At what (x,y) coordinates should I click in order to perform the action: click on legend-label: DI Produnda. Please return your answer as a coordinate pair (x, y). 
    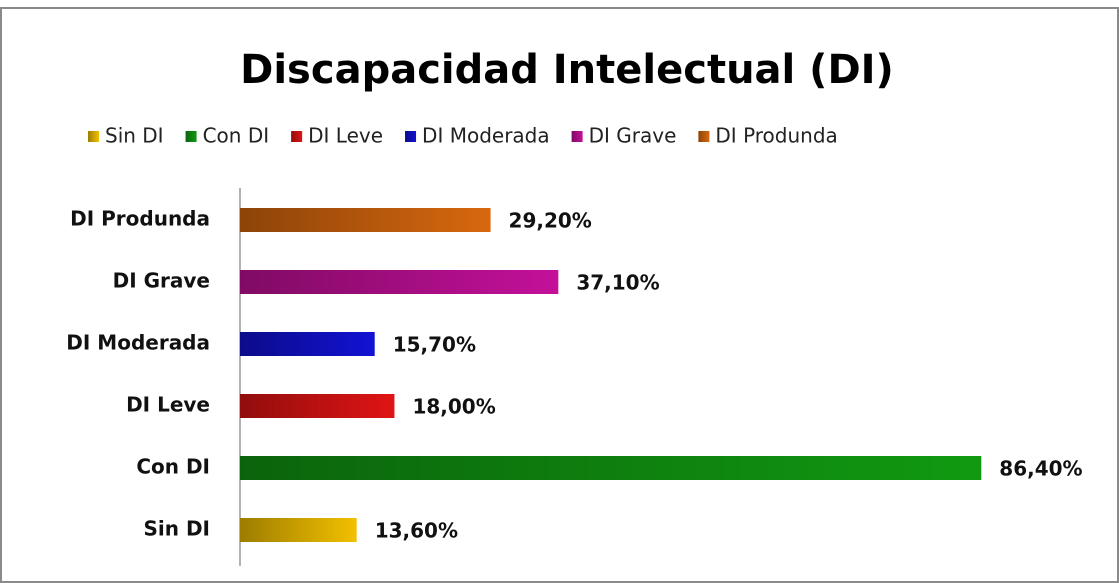
    Looking at the image, I should click on (776, 136).